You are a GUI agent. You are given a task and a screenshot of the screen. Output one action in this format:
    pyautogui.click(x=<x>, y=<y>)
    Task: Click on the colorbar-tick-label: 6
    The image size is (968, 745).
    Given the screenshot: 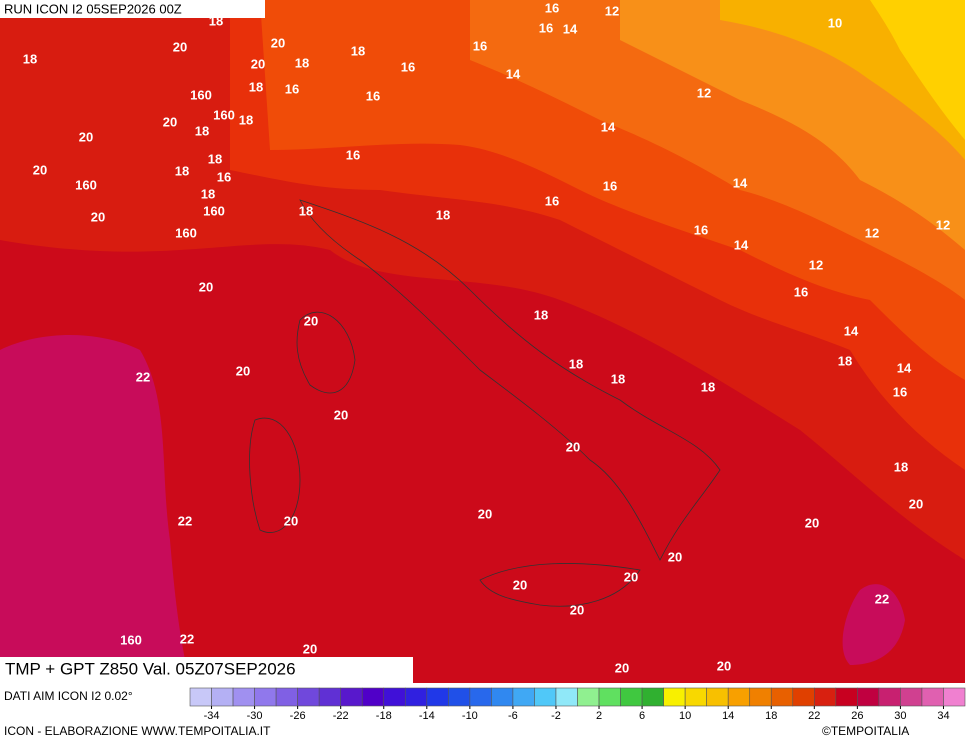 What is the action you would take?
    pyautogui.click(x=642, y=716)
    